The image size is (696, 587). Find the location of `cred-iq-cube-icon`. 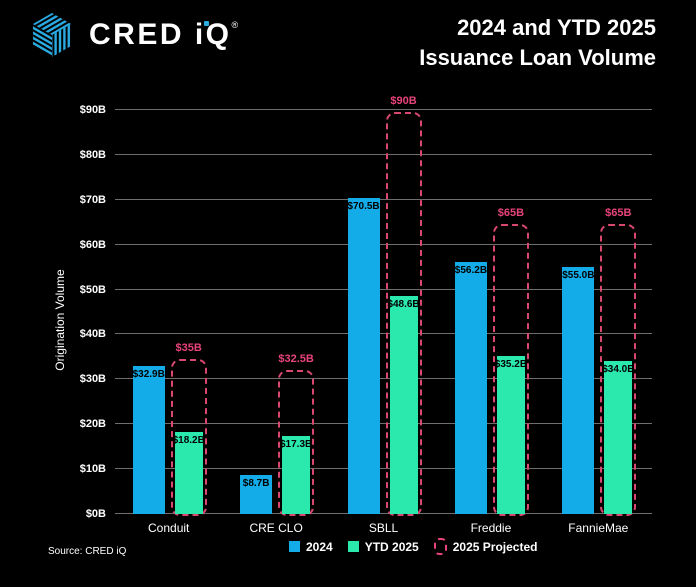

cred-iq-cube-icon is located at coordinates (52, 35).